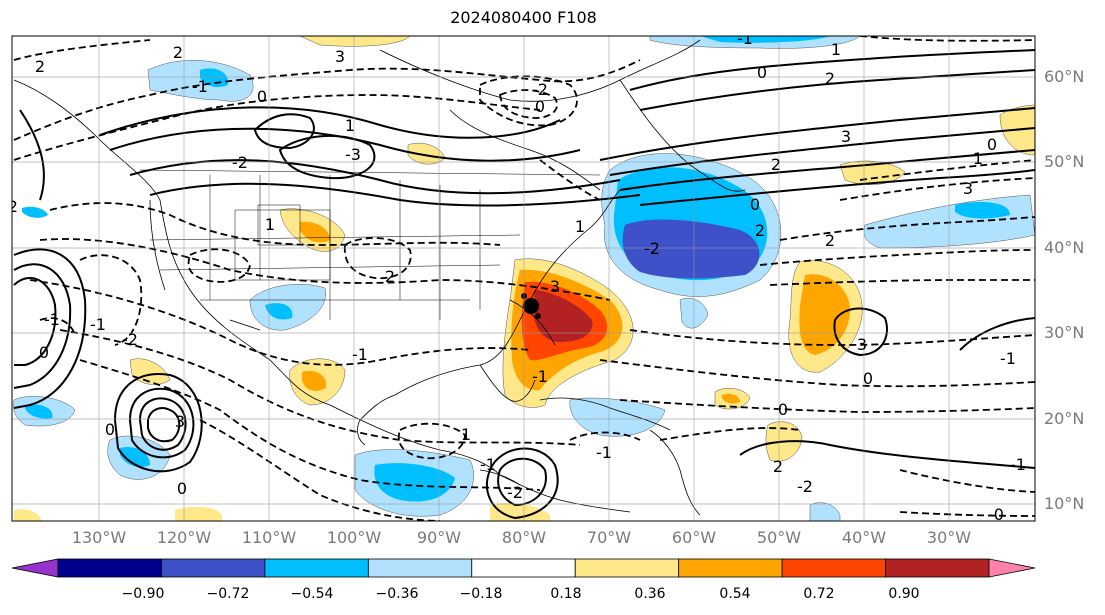 This screenshot has height=615, width=1105. I want to click on colorbar, so click(523, 568).